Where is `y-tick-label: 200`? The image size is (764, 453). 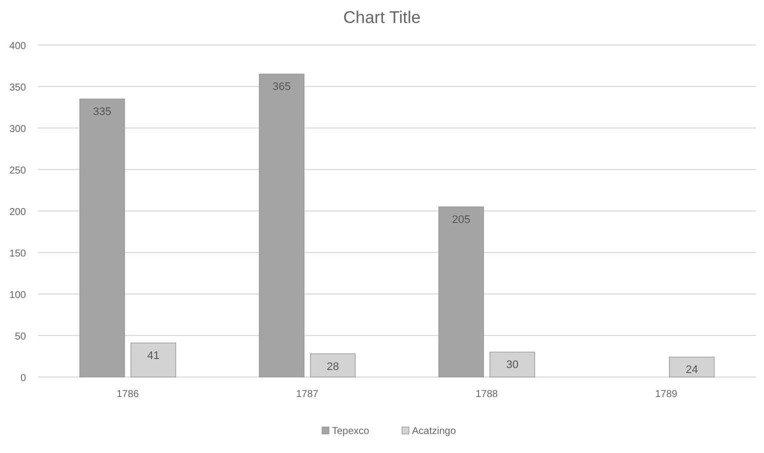
y-tick-label: 200 is located at coordinates (17, 212).